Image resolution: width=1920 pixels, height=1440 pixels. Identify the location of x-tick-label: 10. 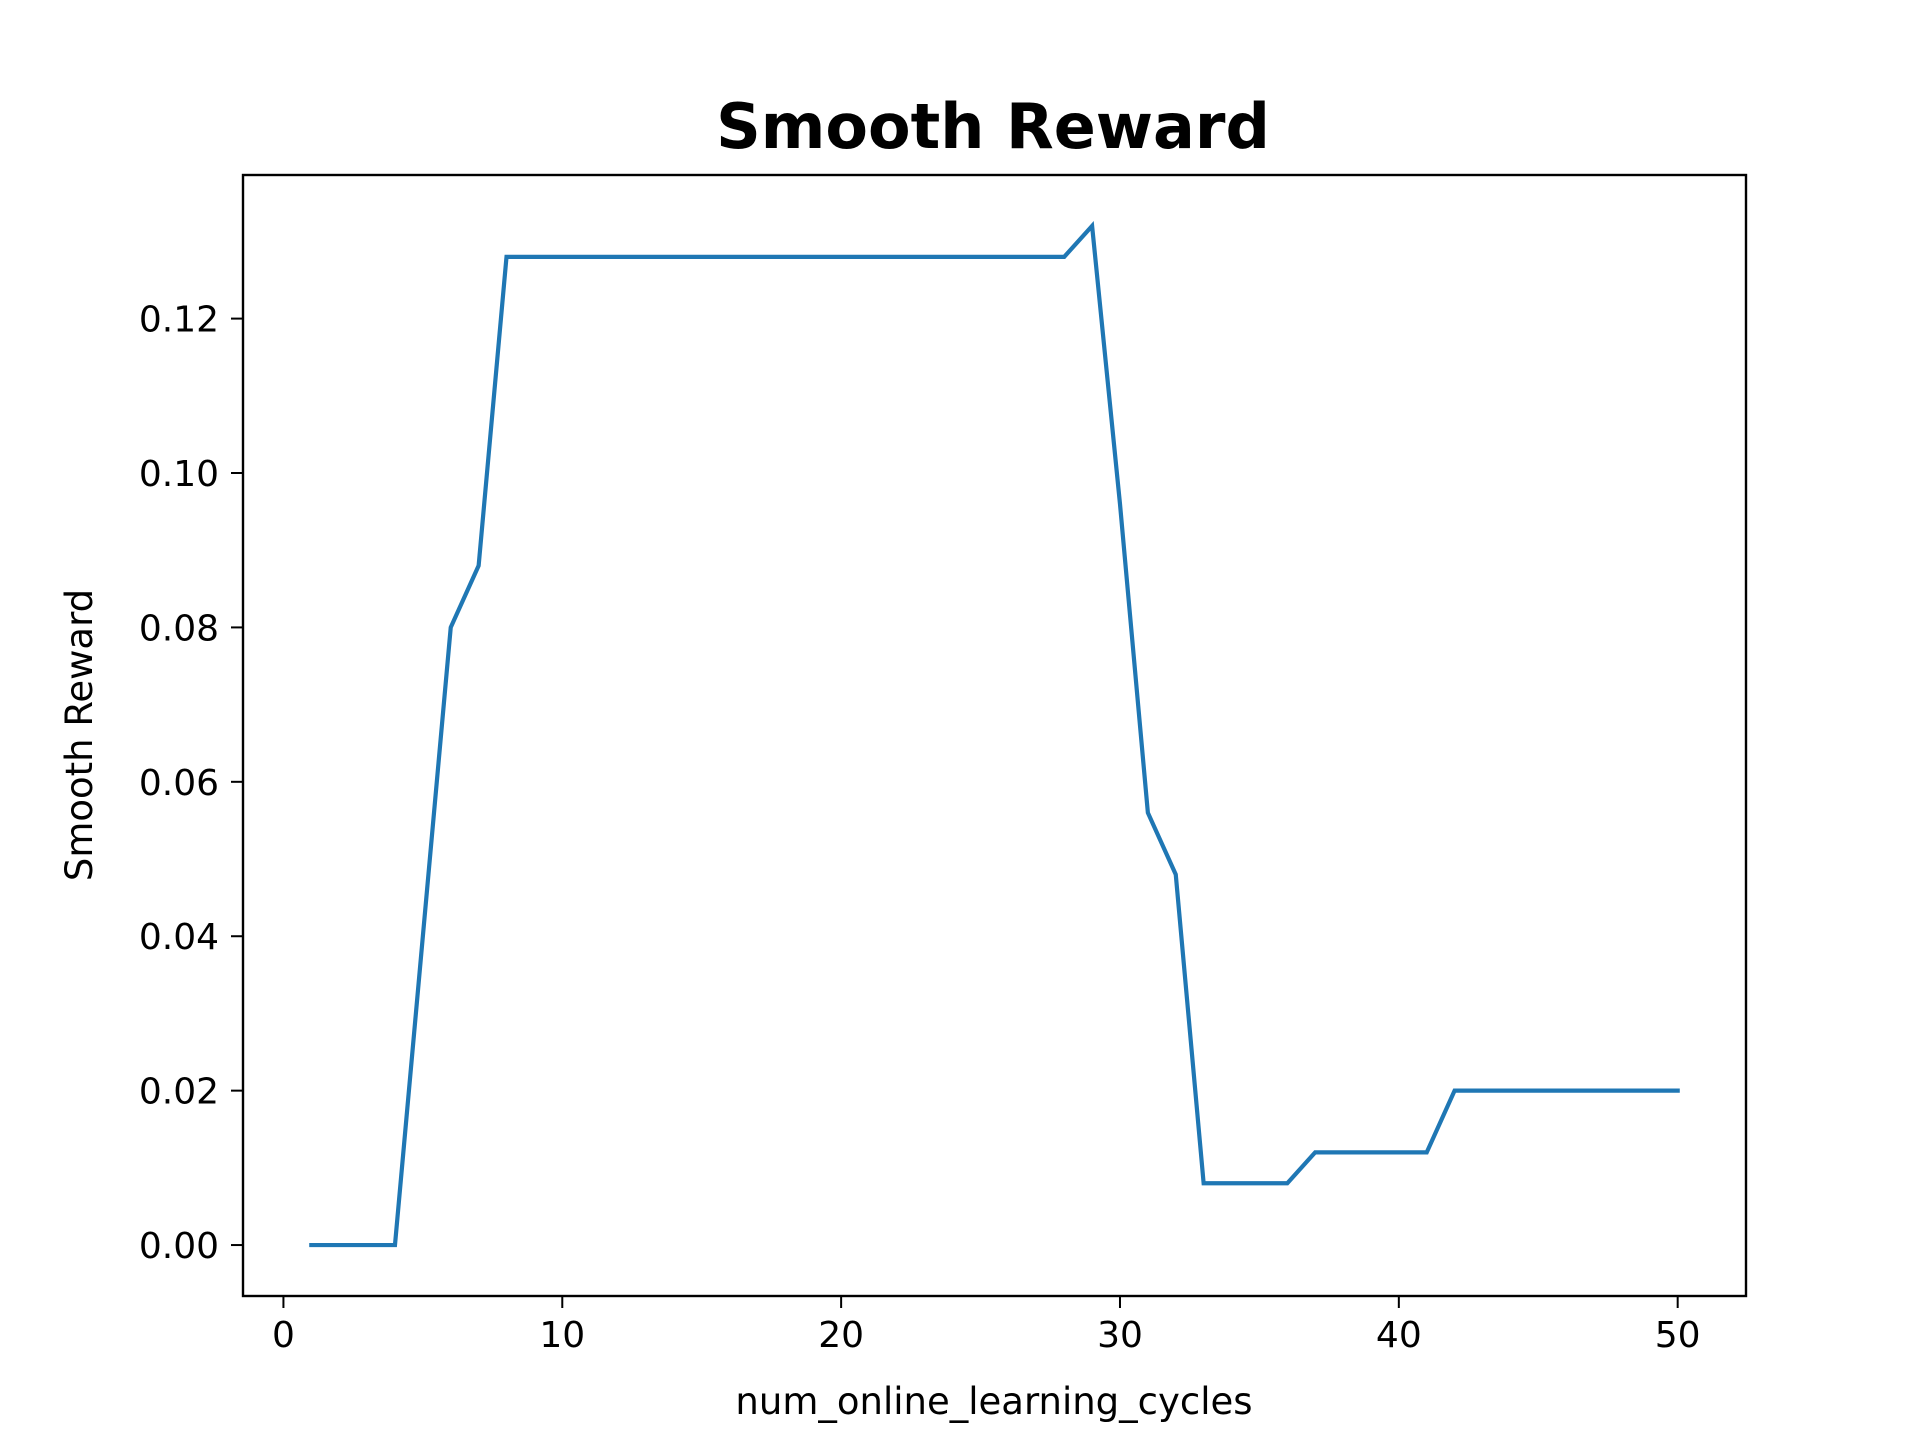
(562, 1335).